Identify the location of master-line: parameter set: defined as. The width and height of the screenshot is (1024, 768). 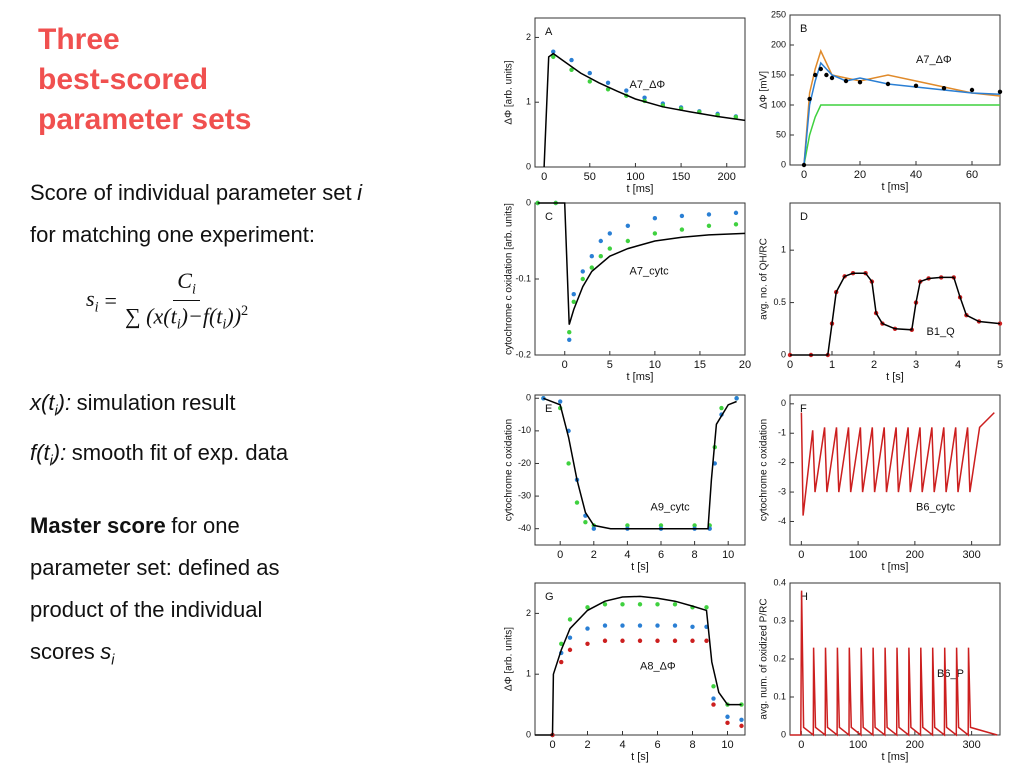
(155, 567).